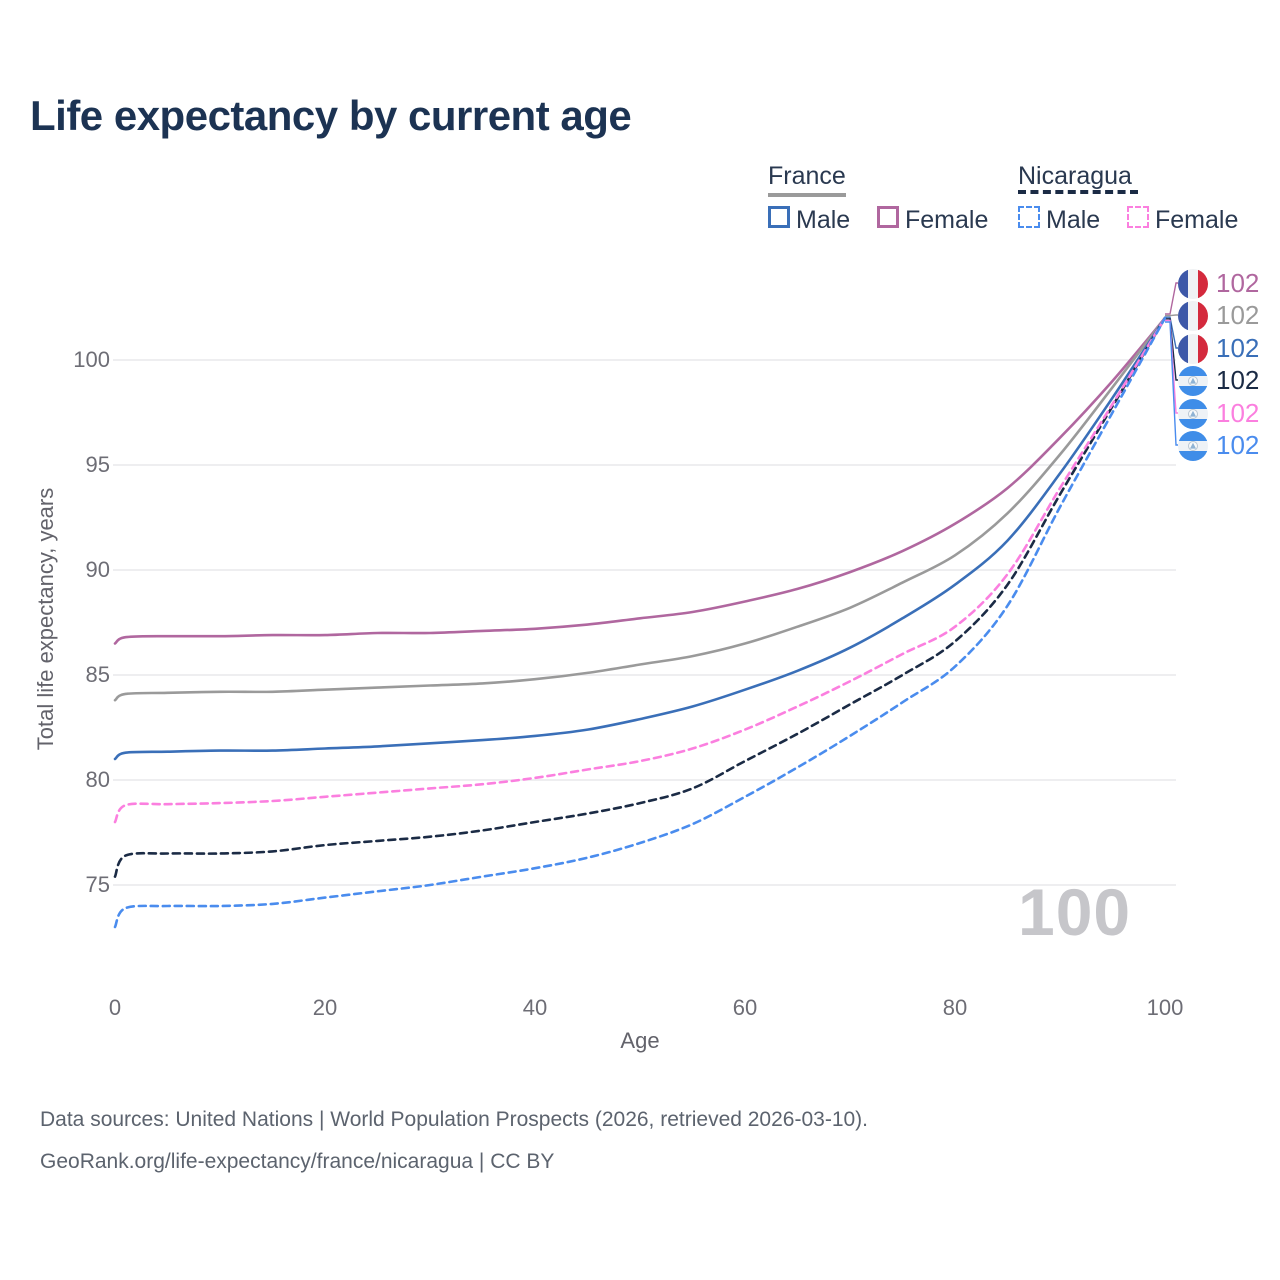 Image resolution: width=1280 pixels, height=1280 pixels. What do you see at coordinates (1078, 192) in the screenshot?
I see `legend-underline-nicaragua` at bounding box center [1078, 192].